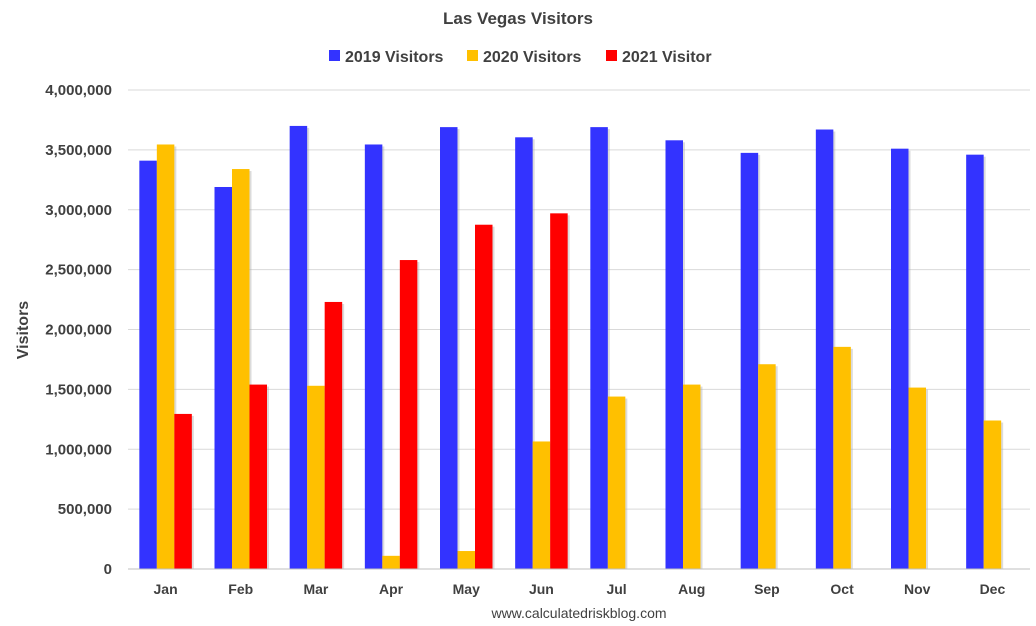  I want to click on bar-2020-visitors-apr, so click(391, 562).